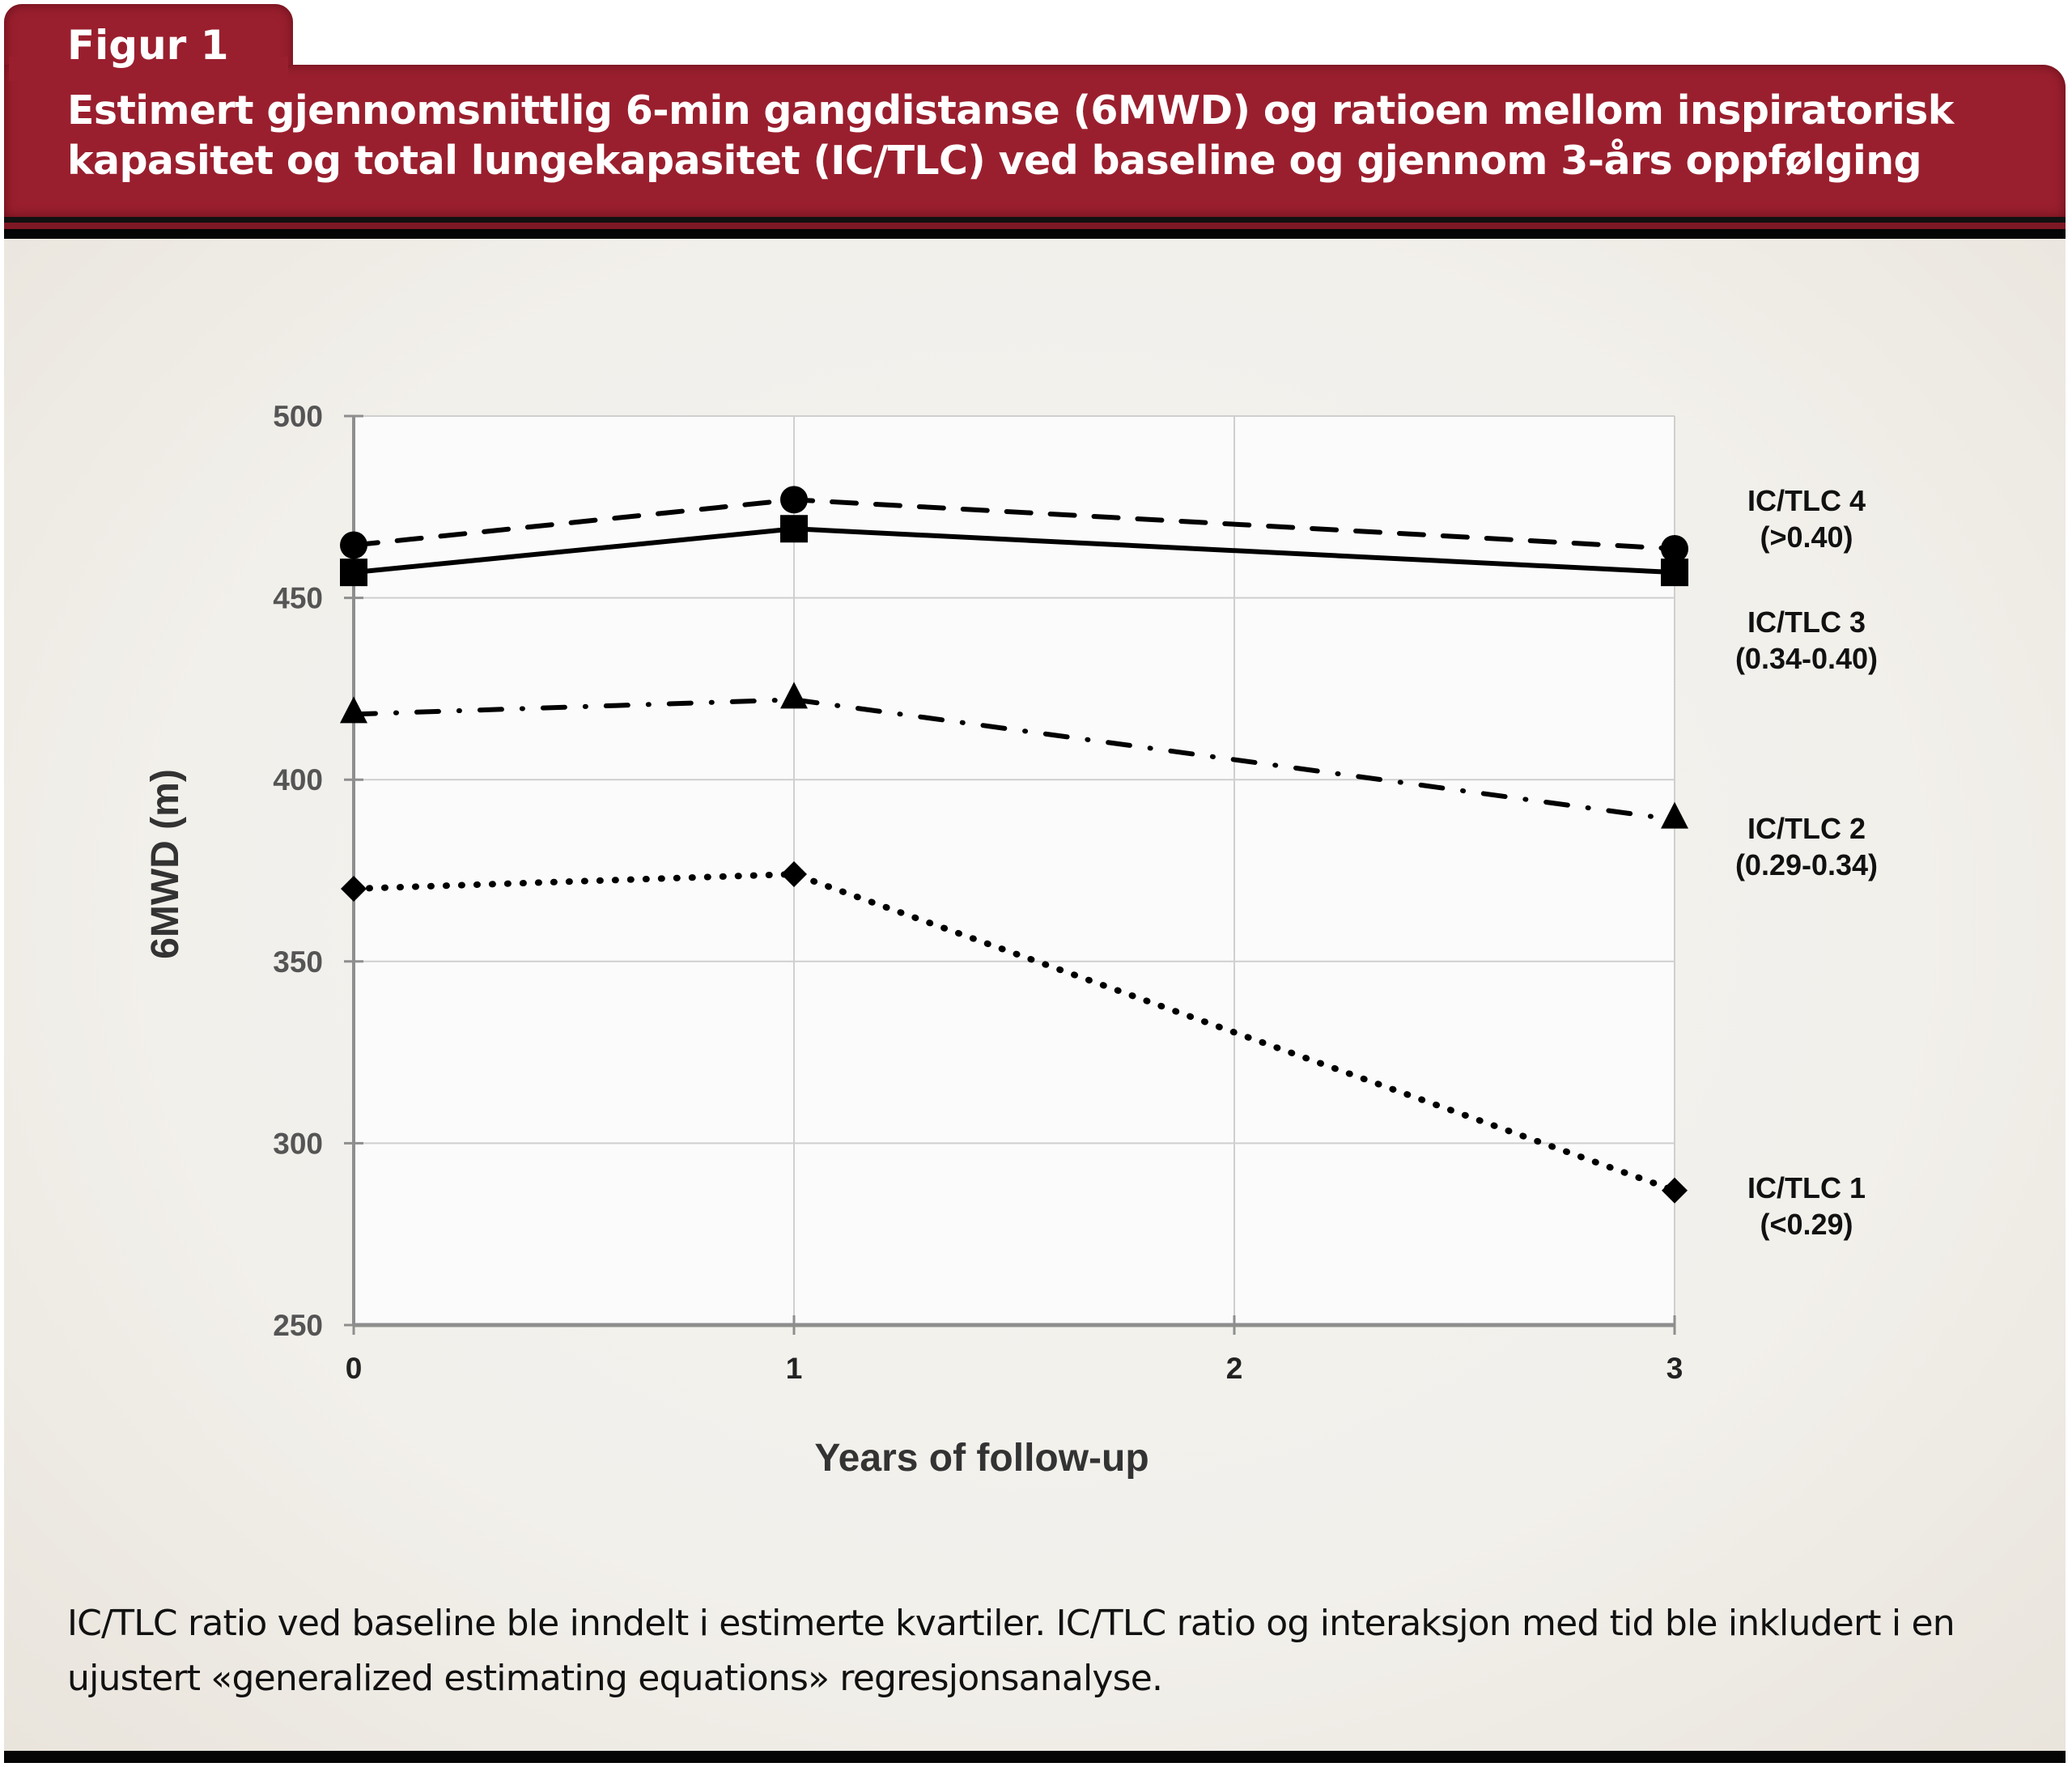  I want to click on legend-entry: IC/TLC 1 (<0.29), so click(1806, 1206).